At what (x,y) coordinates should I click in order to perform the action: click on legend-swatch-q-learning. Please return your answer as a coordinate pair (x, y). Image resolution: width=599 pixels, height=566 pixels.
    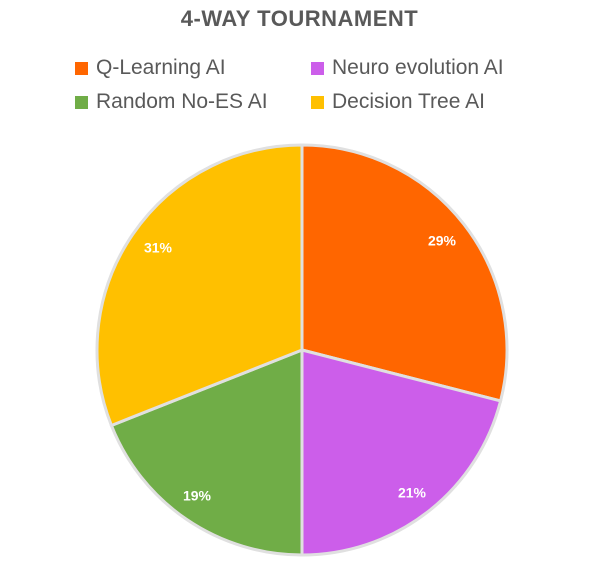
    Looking at the image, I should click on (81, 68).